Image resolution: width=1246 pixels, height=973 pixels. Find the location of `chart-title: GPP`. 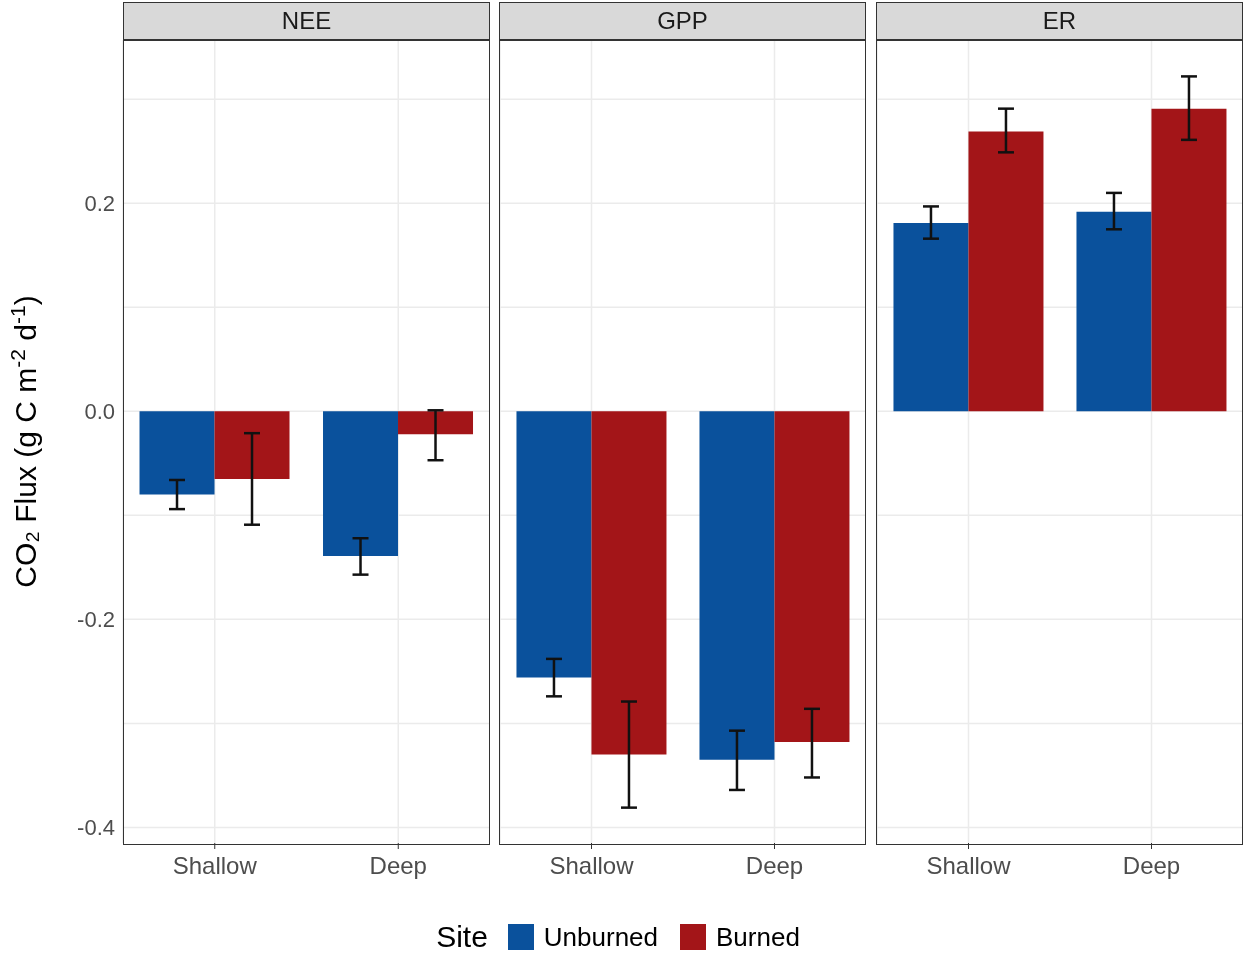

chart-title: GPP is located at coordinates (682, 21).